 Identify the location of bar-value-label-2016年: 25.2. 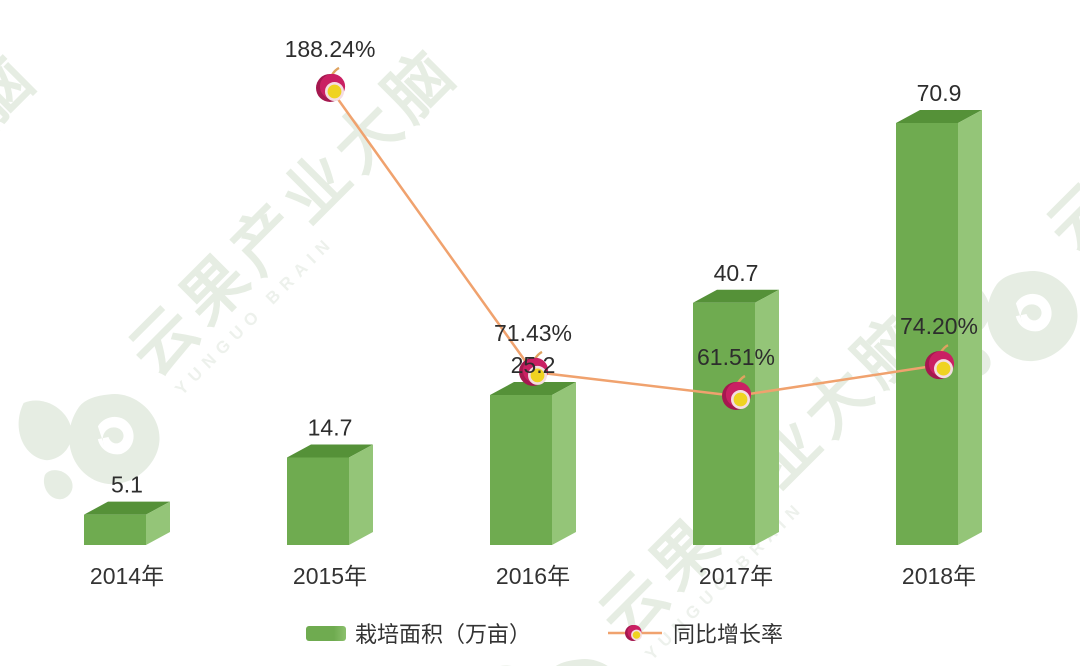
(533, 365).